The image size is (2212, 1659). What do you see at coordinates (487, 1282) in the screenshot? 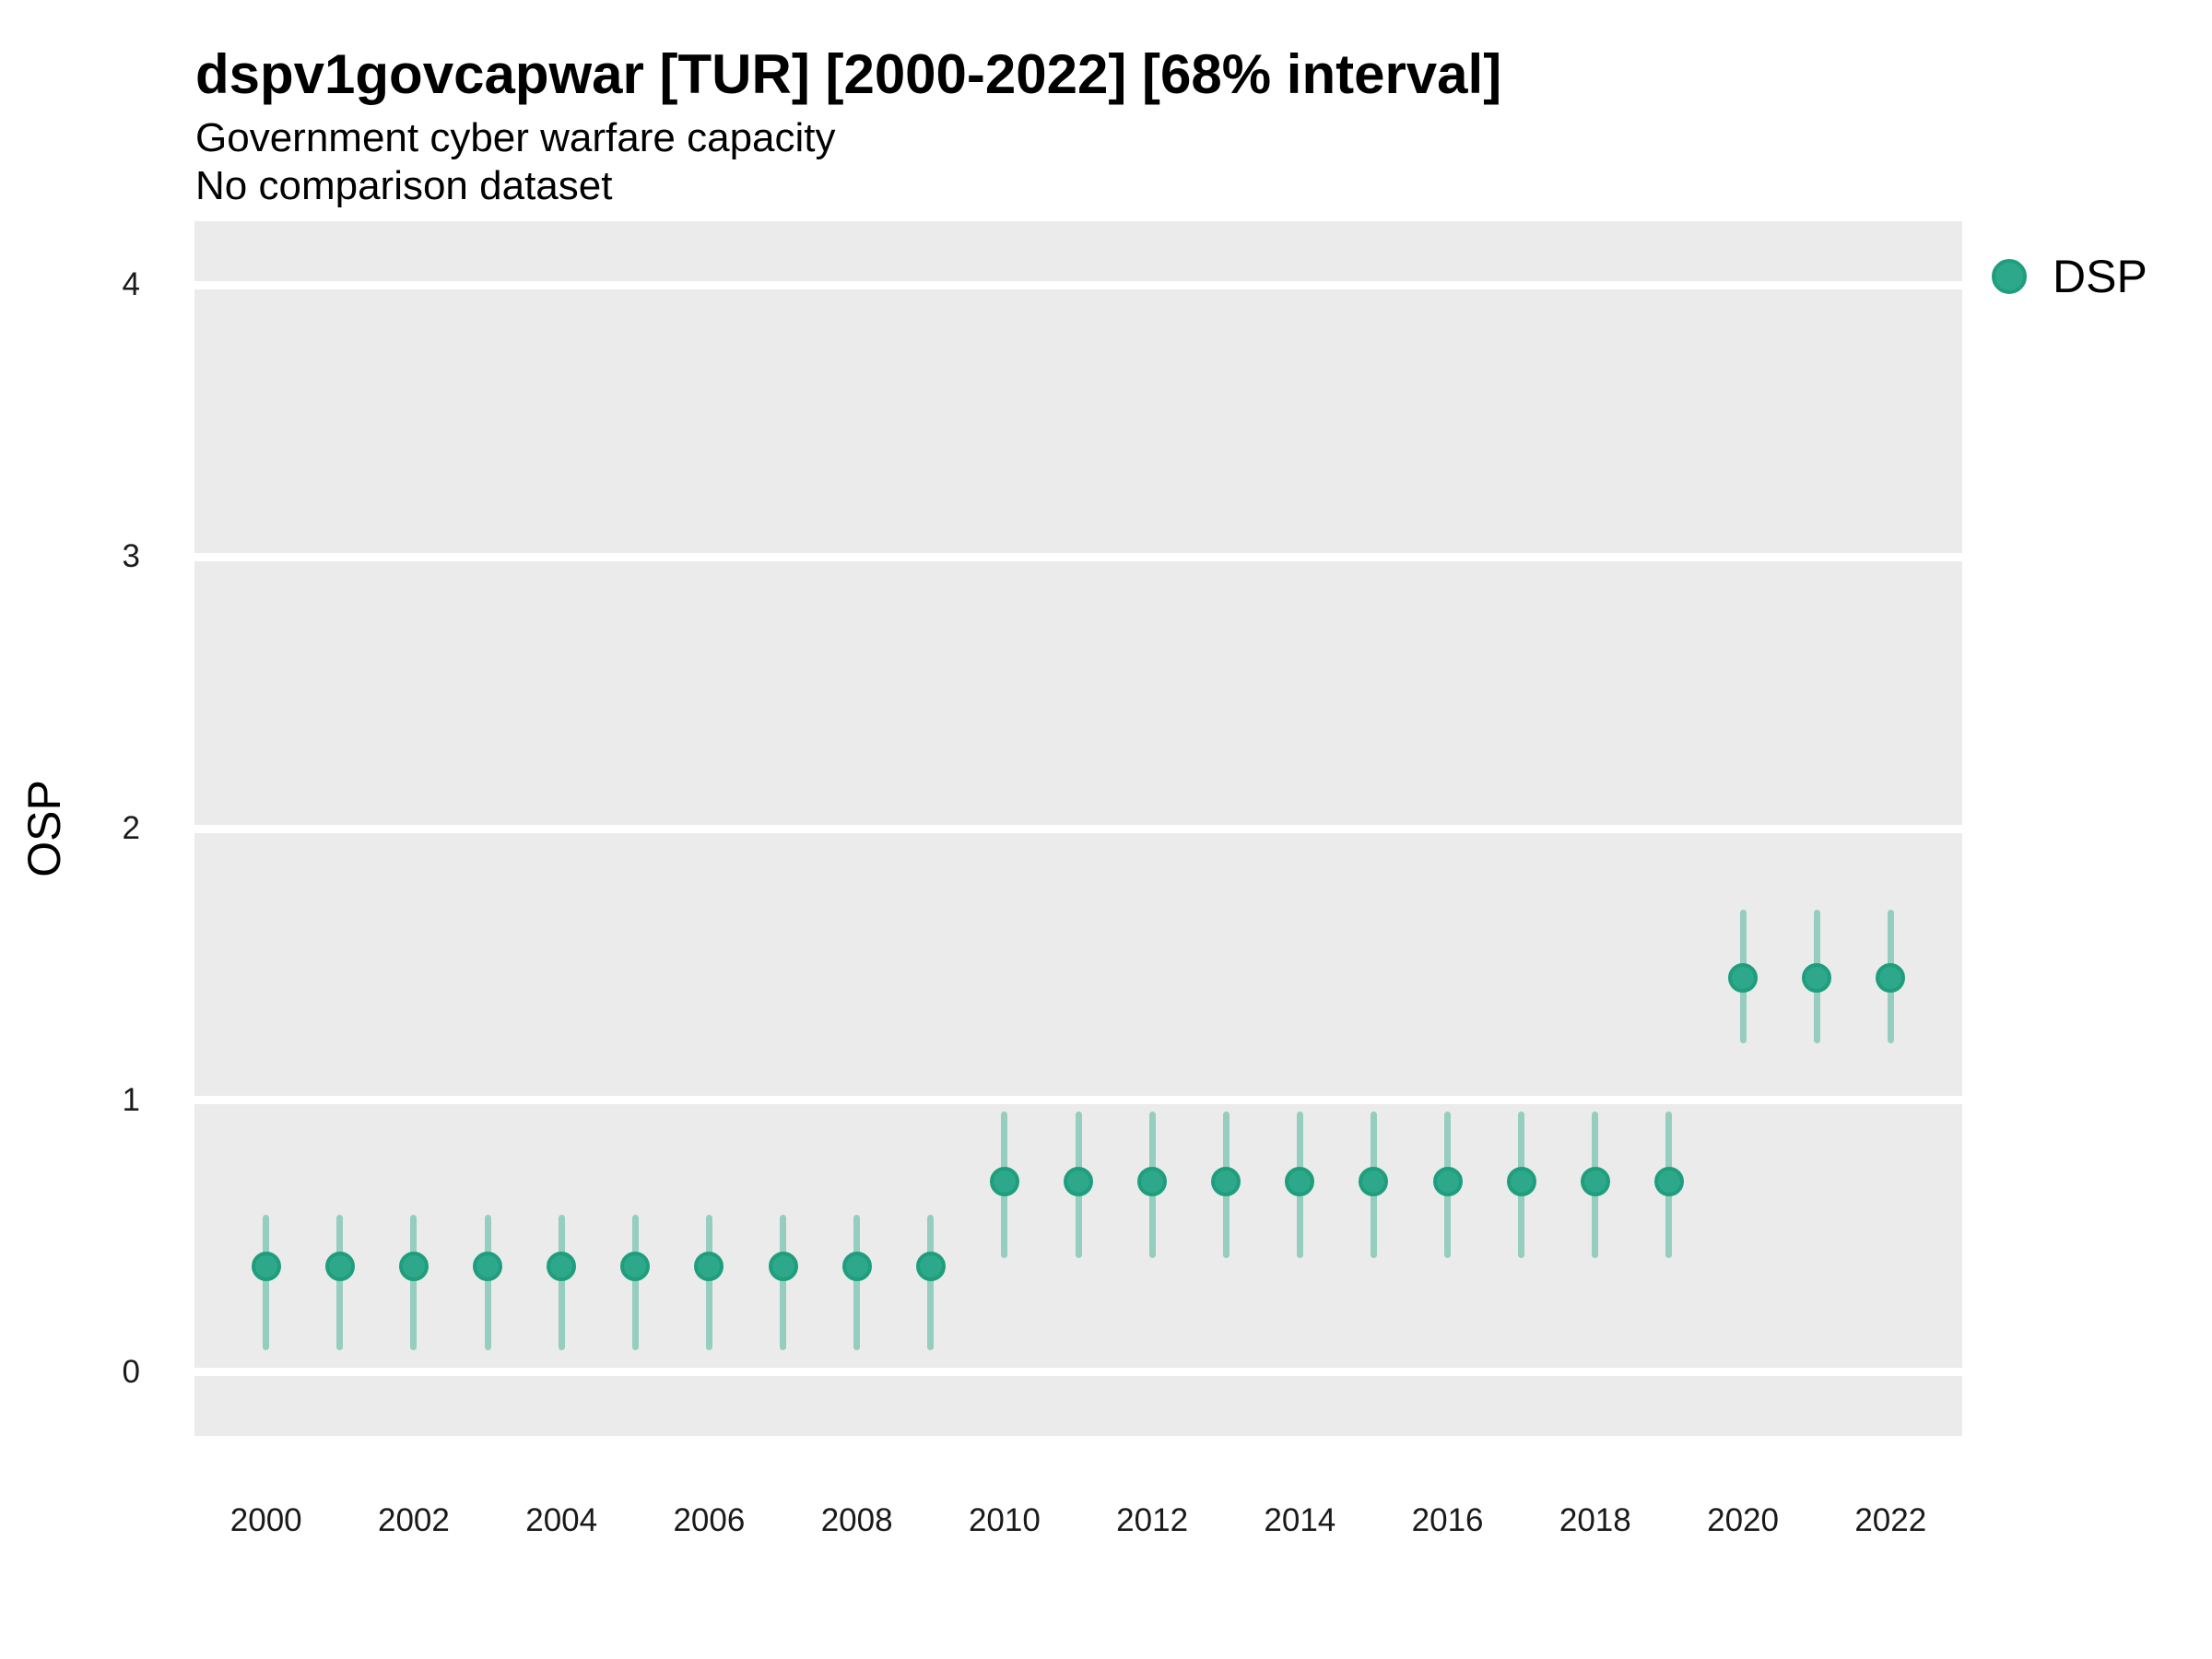
I see `interval-bar-2003` at bounding box center [487, 1282].